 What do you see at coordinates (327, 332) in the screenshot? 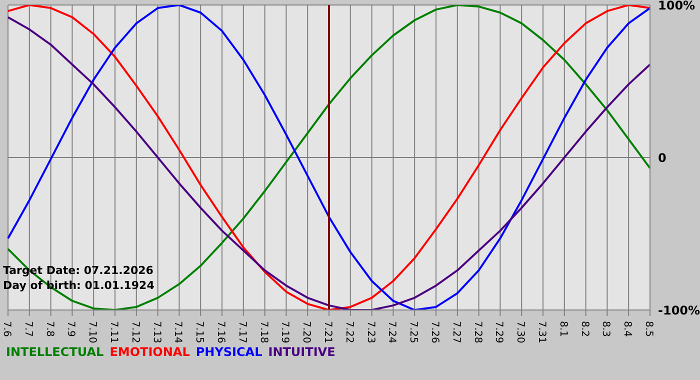
I see `x-tick-label: 7.21` at bounding box center [327, 332].